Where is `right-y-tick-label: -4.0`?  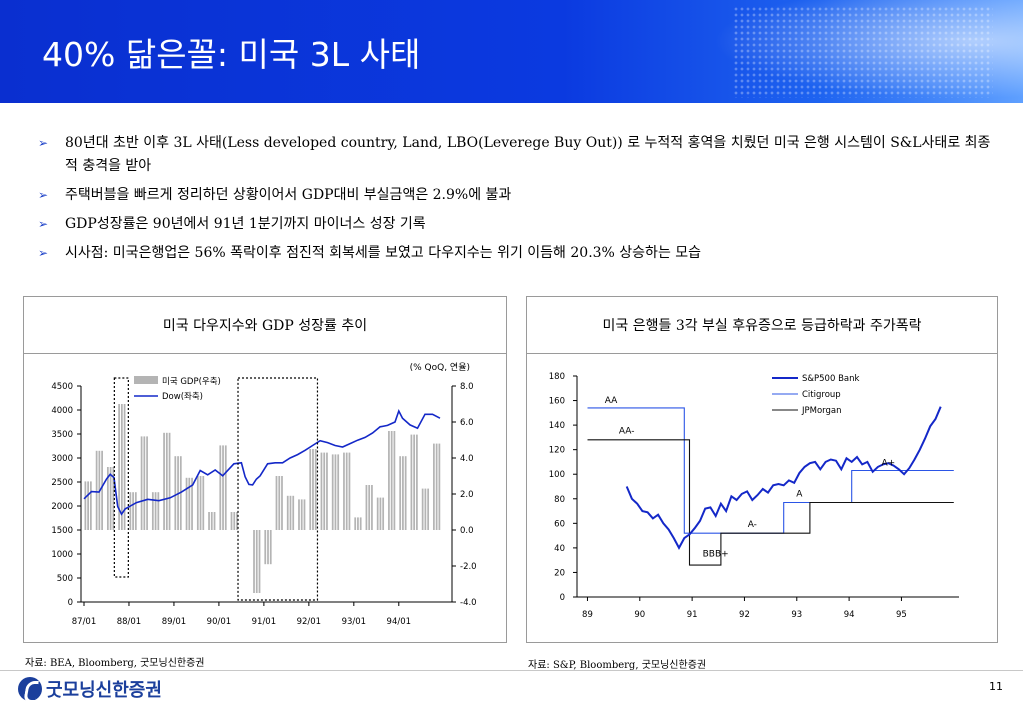 right-y-tick-label: -4.0 is located at coordinates (468, 603).